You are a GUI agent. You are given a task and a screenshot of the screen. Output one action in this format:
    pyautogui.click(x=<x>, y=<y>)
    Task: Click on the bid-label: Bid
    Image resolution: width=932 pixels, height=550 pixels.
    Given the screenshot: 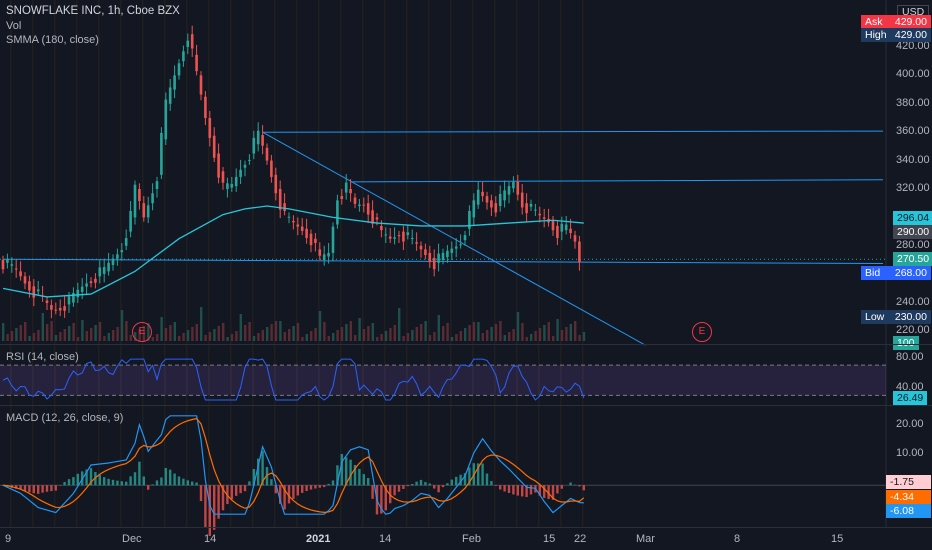 What is the action you would take?
    pyautogui.click(x=873, y=273)
    